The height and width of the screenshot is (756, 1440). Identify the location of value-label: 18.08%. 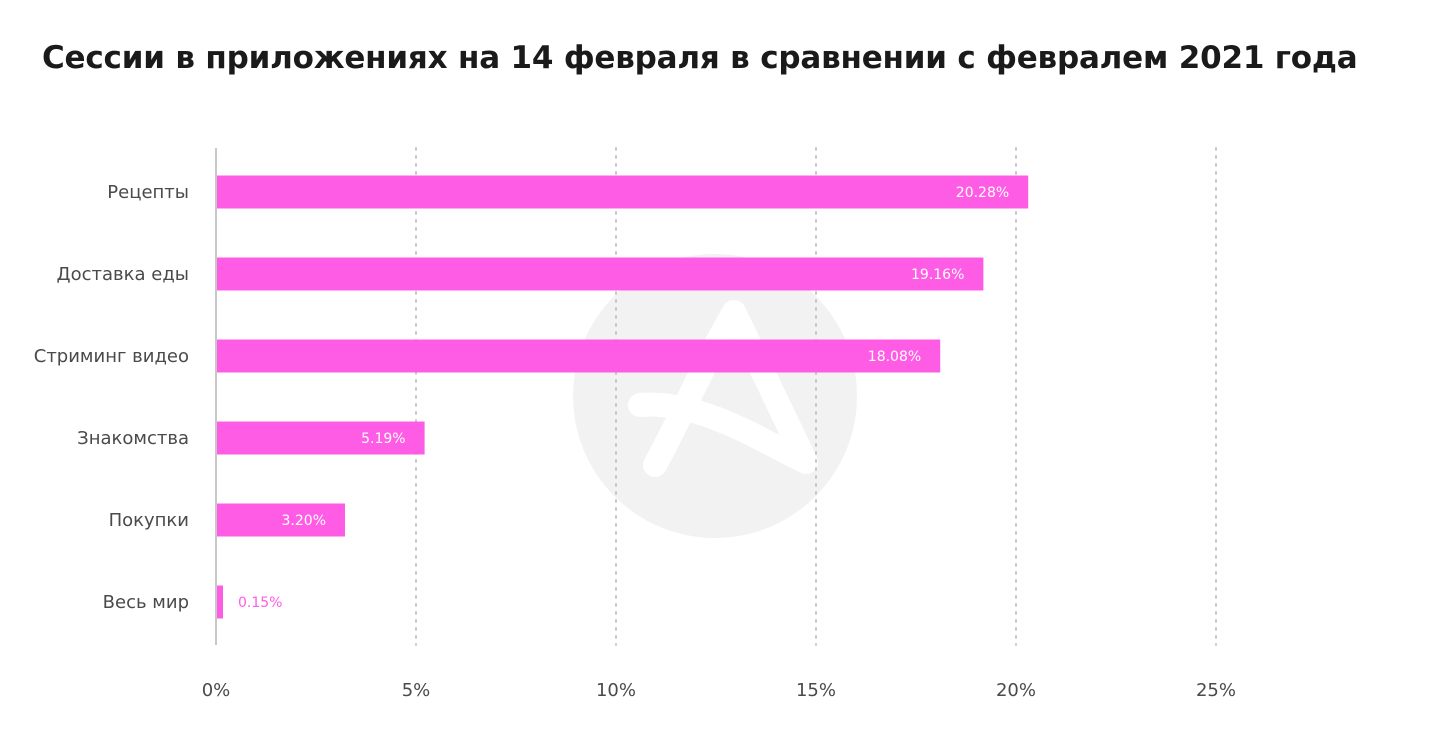
(894, 357).